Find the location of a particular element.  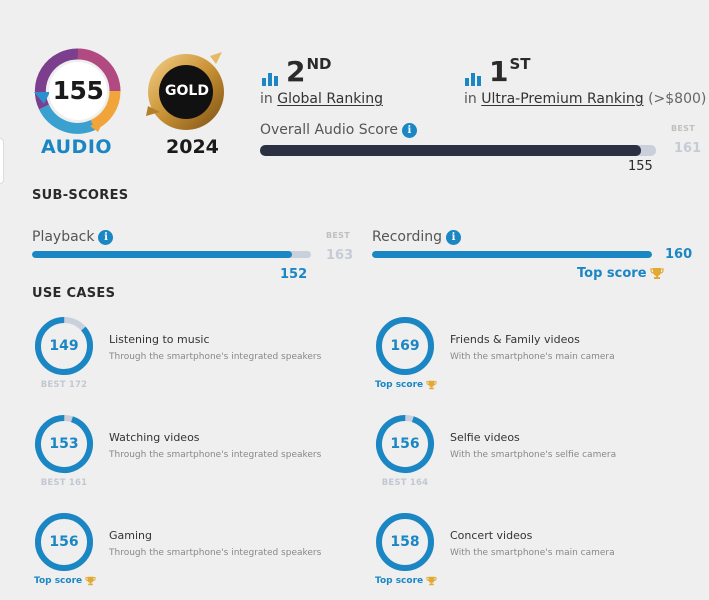

use-case-score-value: 153 is located at coordinates (64, 444).